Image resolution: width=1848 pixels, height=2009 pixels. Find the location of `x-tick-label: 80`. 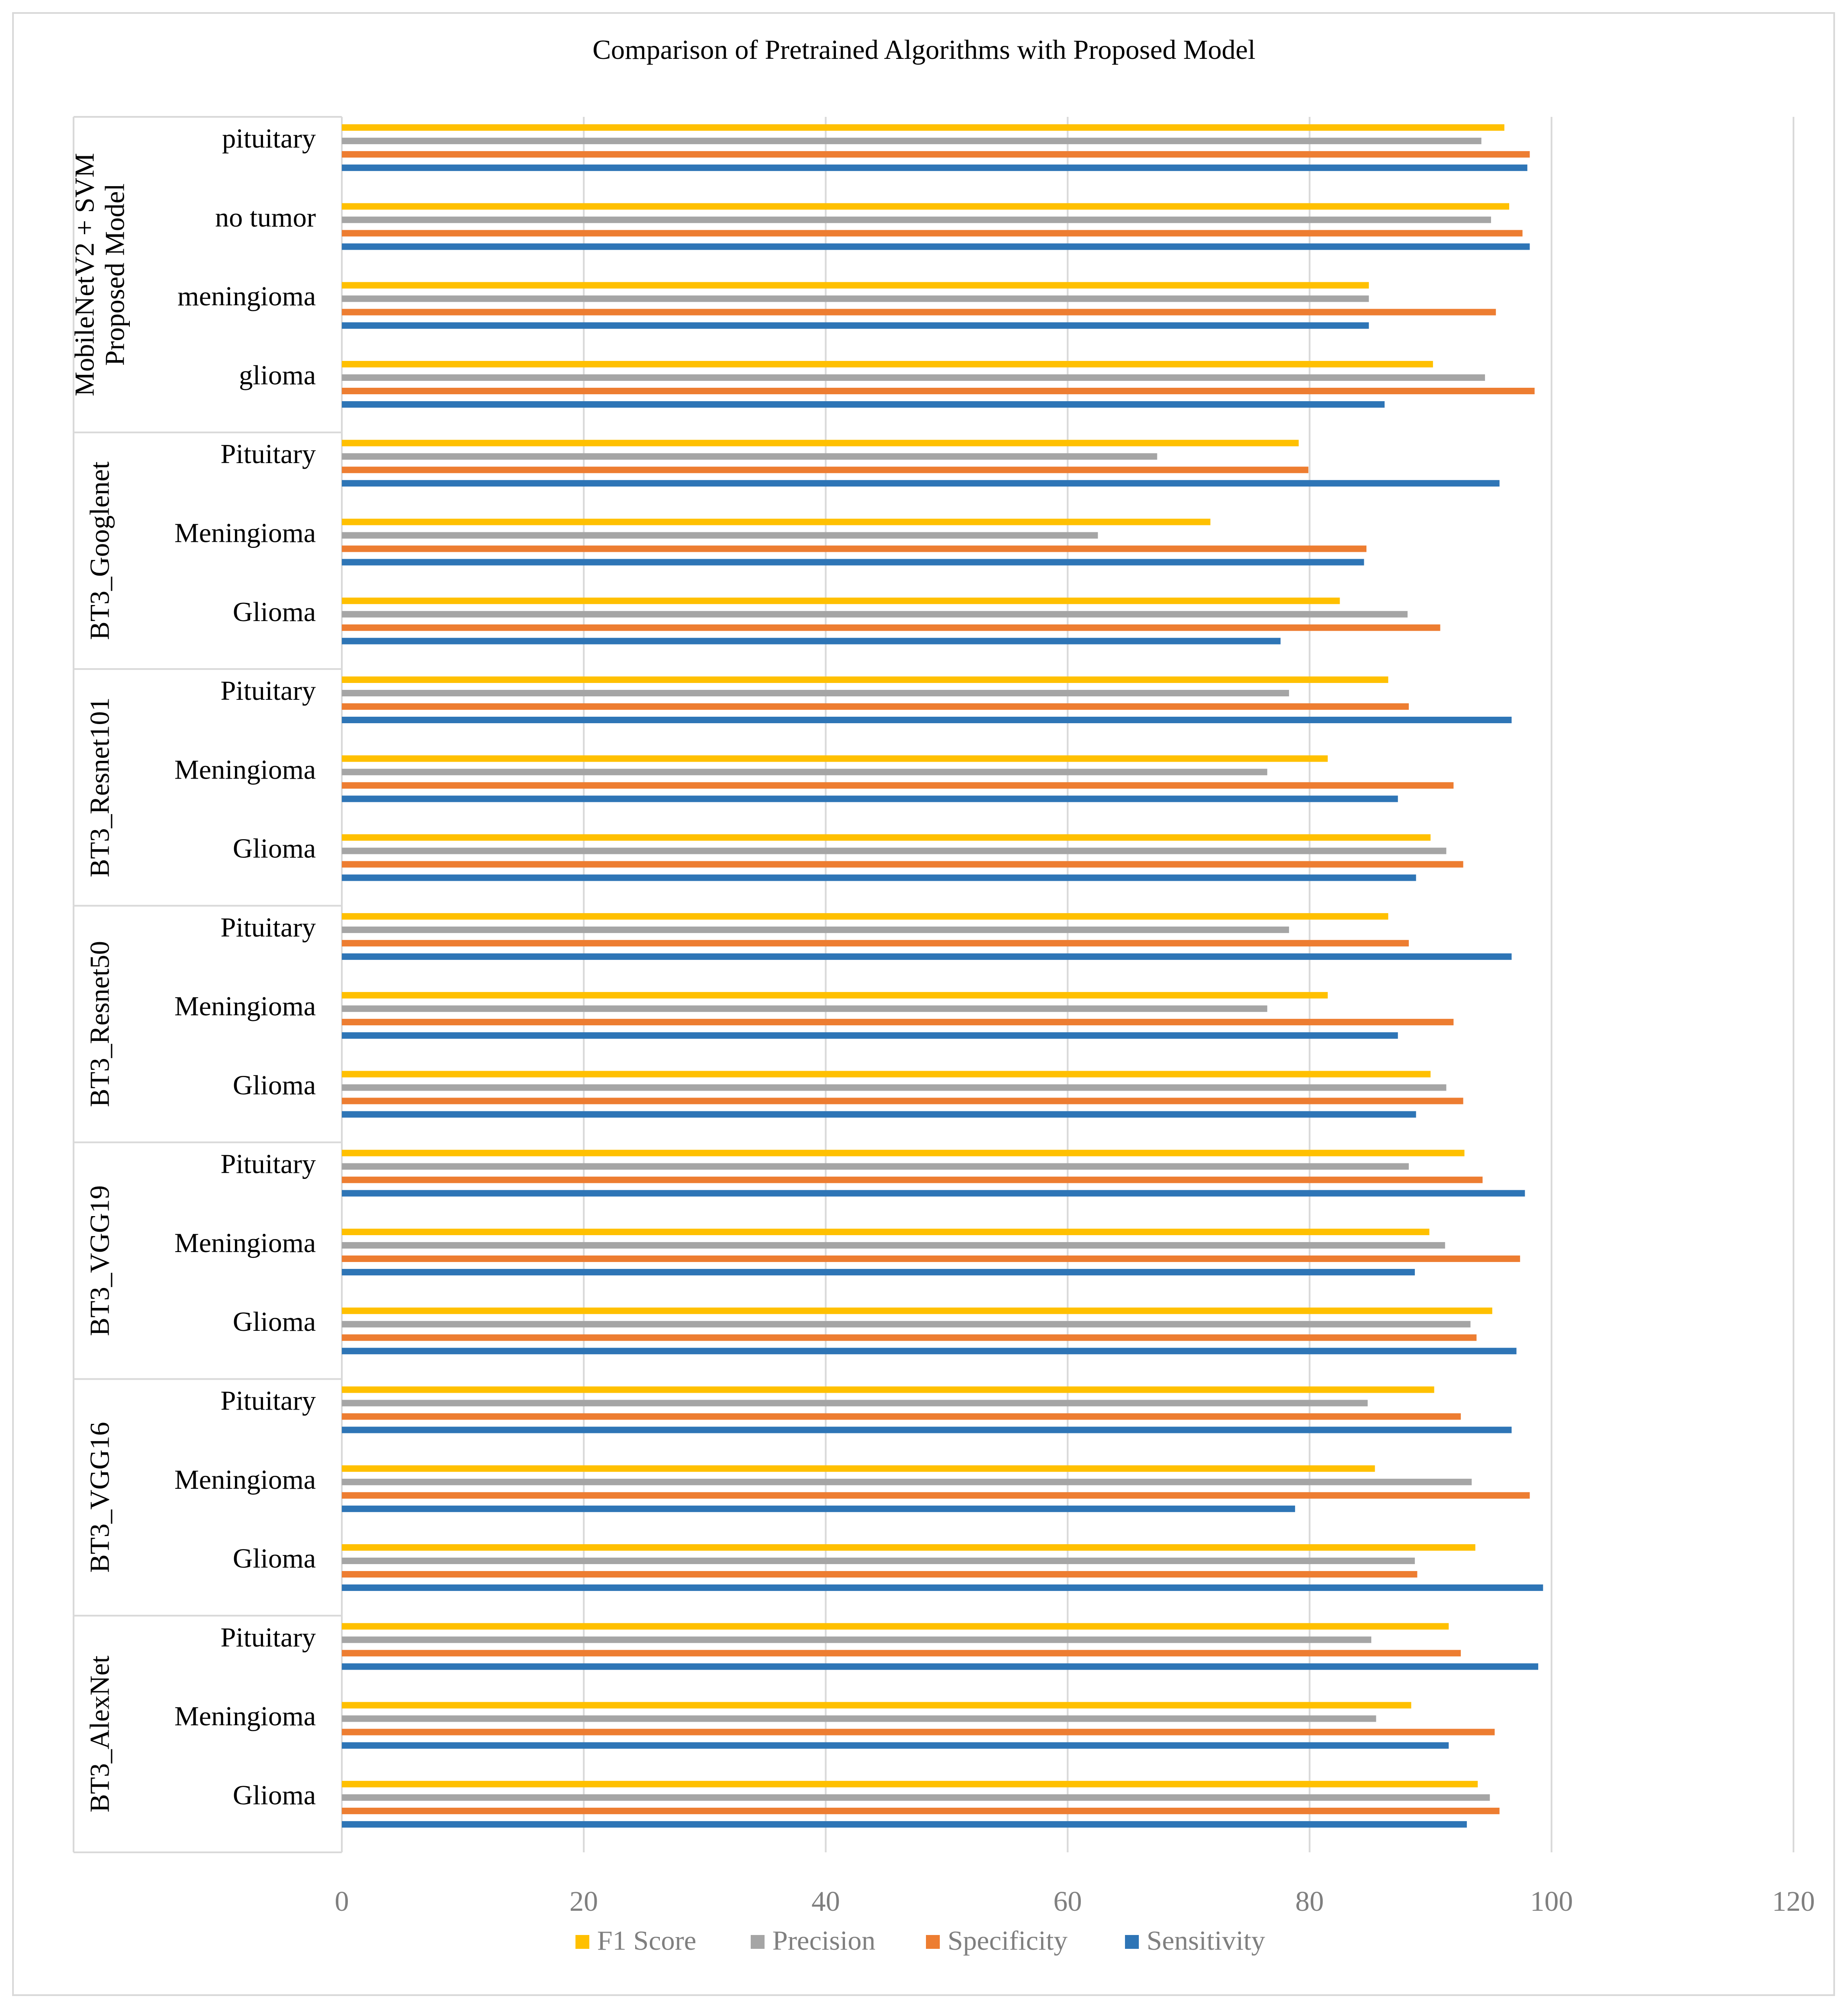

x-tick-label: 80 is located at coordinates (1309, 1901).